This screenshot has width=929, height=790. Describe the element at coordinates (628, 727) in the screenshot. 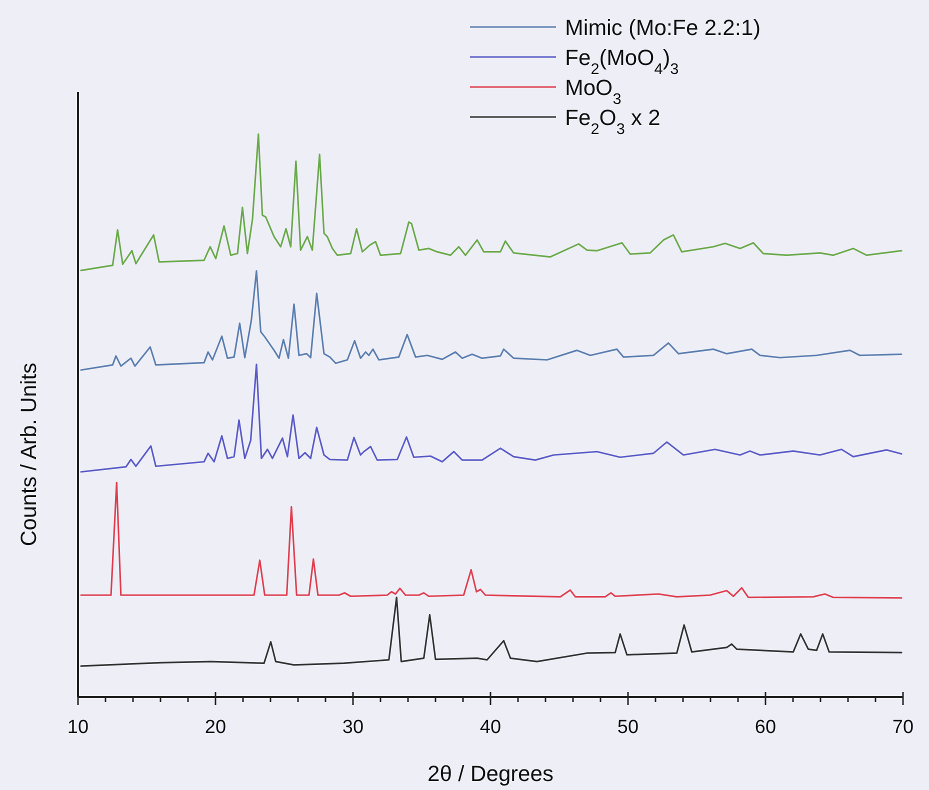

I see `x-tick-label: 50` at that location.